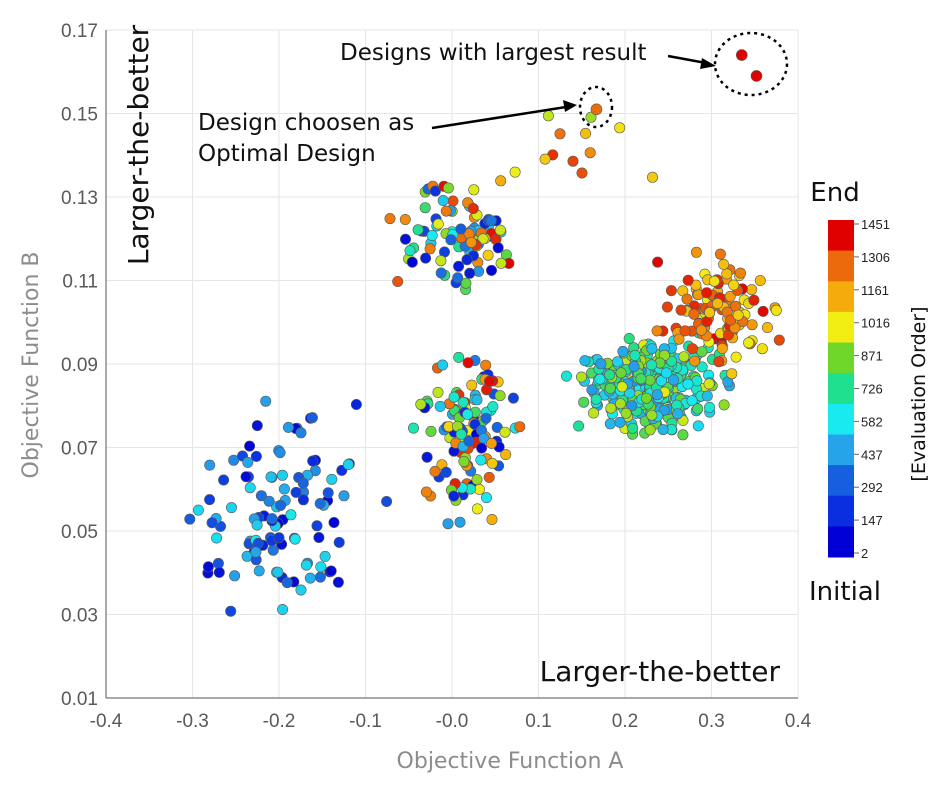 Image resolution: width=945 pixels, height=792 pixels. Describe the element at coordinates (596, 109) in the screenshot. I see `optimal-design-point` at that location.